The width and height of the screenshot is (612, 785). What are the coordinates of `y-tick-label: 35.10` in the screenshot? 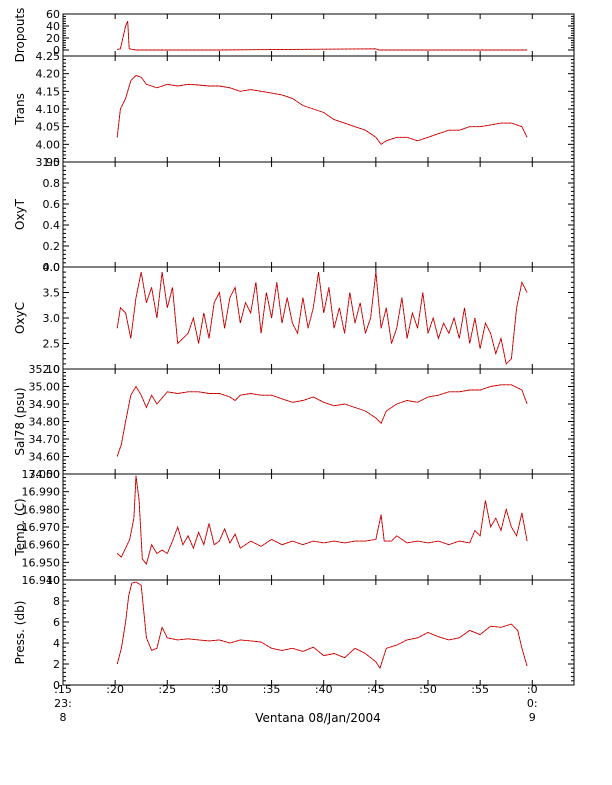 It's located at (45, 369).